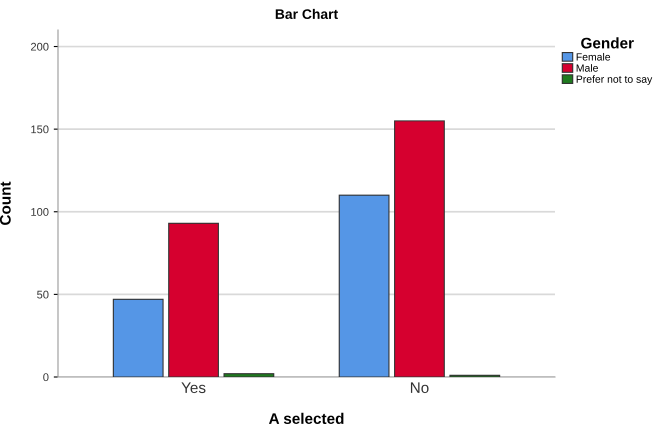 The height and width of the screenshot is (429, 660). I want to click on chart-title: Bar Chart, so click(307, 14).